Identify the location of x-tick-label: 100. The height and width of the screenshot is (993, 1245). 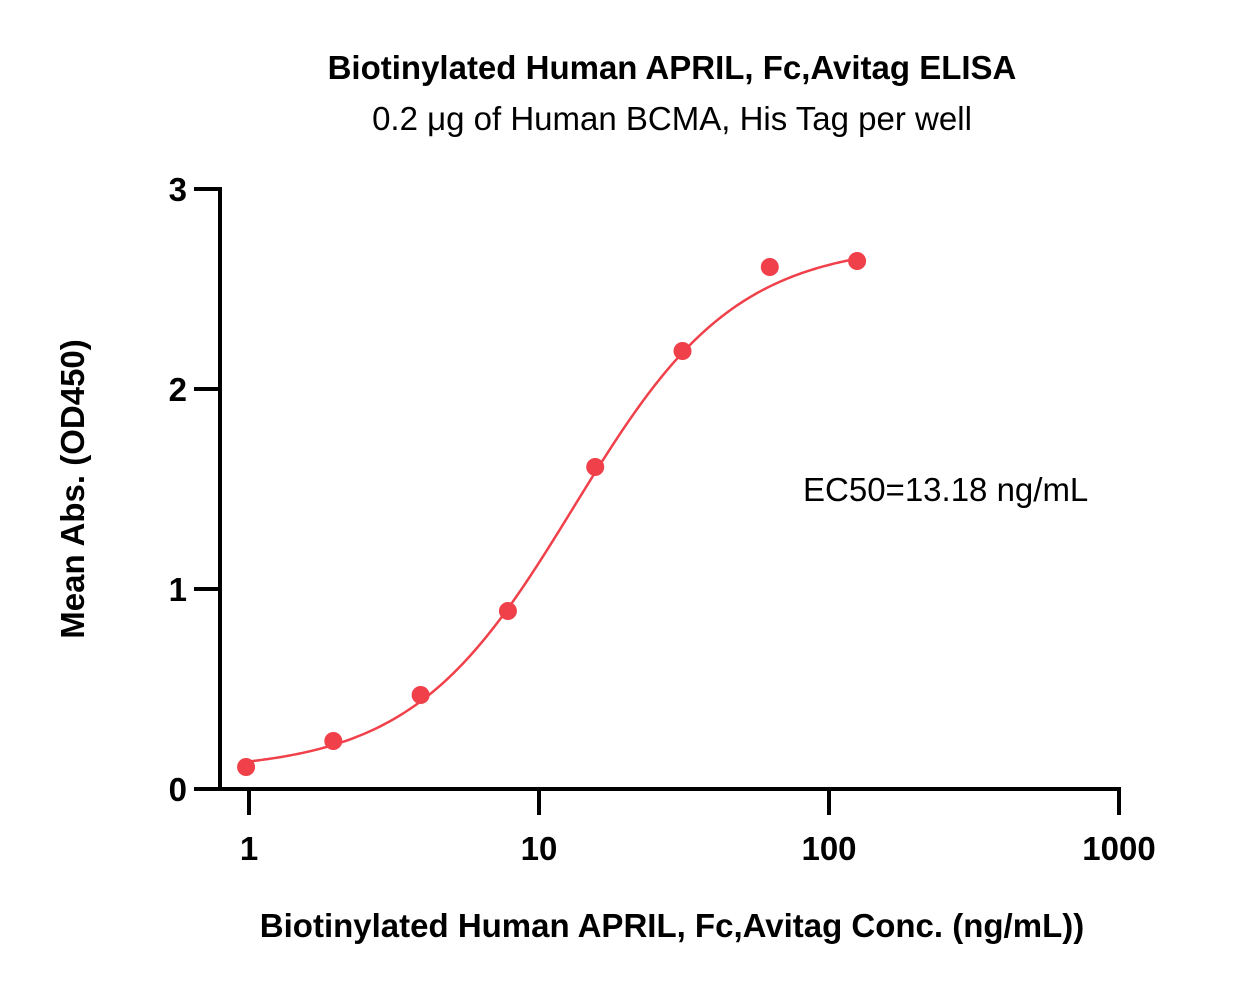
(828, 848).